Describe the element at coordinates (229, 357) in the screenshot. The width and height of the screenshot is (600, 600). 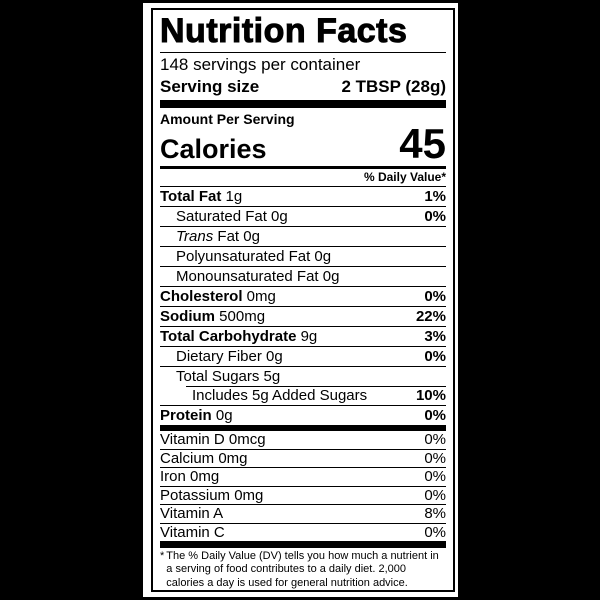
I see `nutrient-name: Dietary Fiber 0g` at that location.